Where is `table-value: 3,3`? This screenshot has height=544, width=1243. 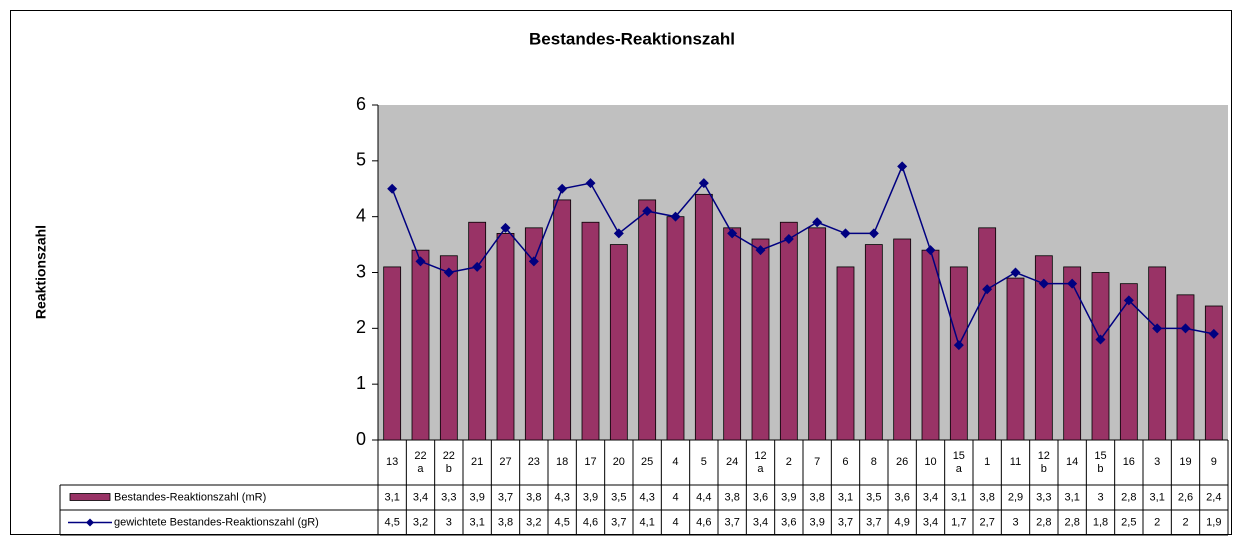 table-value: 3,3 is located at coordinates (1043, 497).